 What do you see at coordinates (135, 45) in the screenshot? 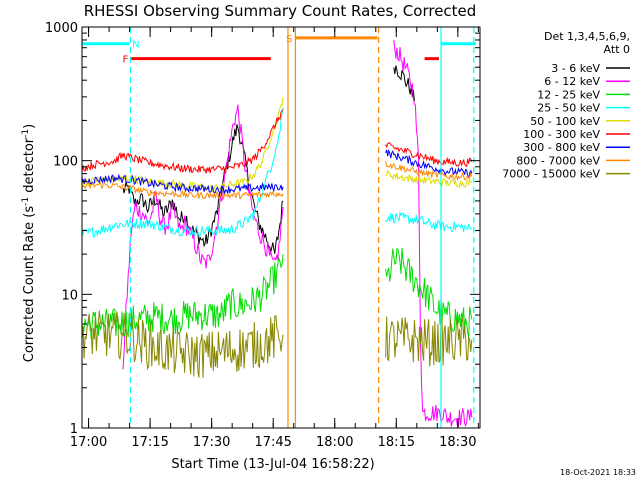
I see `flag-label: N` at bounding box center [135, 45].